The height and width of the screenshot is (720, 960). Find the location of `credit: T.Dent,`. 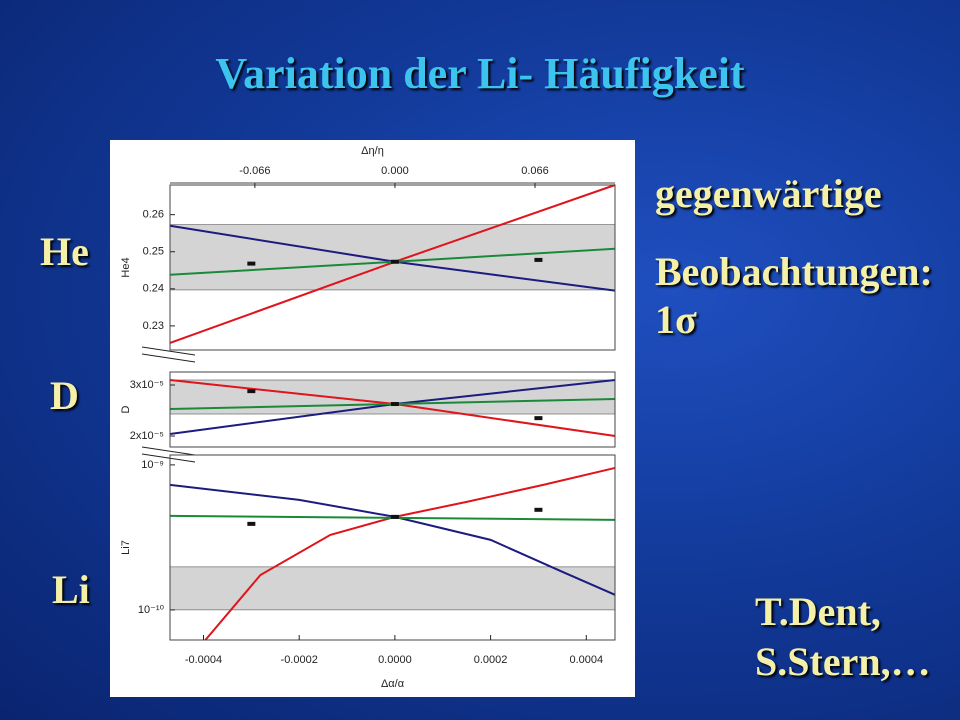

credit: T.Dent, is located at coordinates (818, 611).